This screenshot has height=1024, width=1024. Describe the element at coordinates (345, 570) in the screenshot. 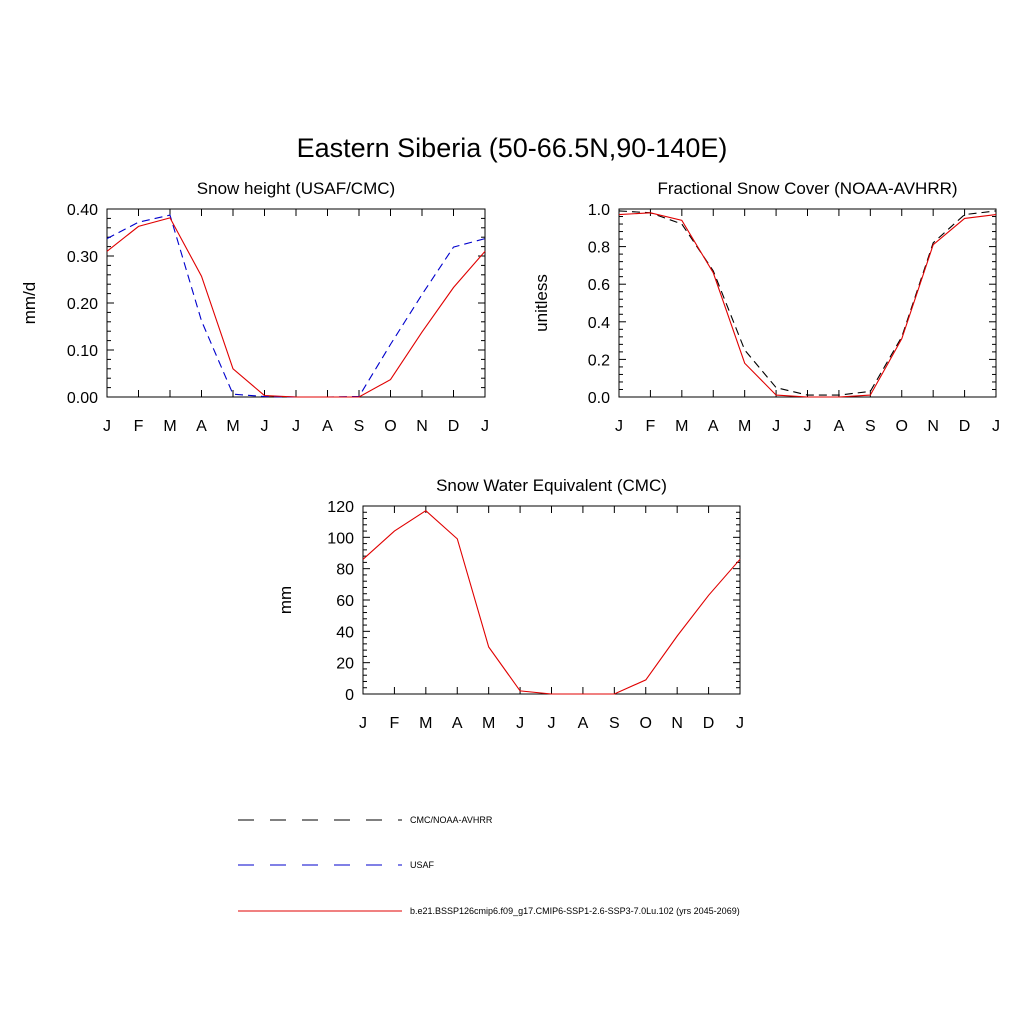

I see `y-tick-label: 80` at that location.